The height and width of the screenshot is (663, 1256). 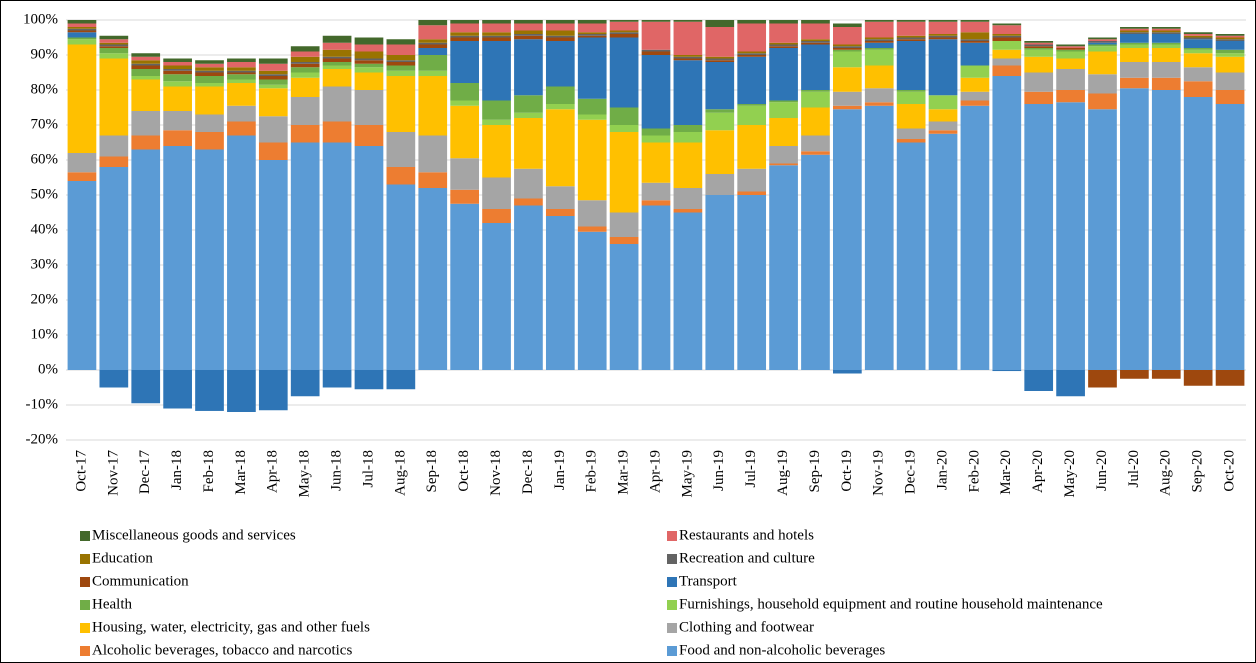 I want to click on x-tick-label: Mar-18, so click(x=241, y=472).